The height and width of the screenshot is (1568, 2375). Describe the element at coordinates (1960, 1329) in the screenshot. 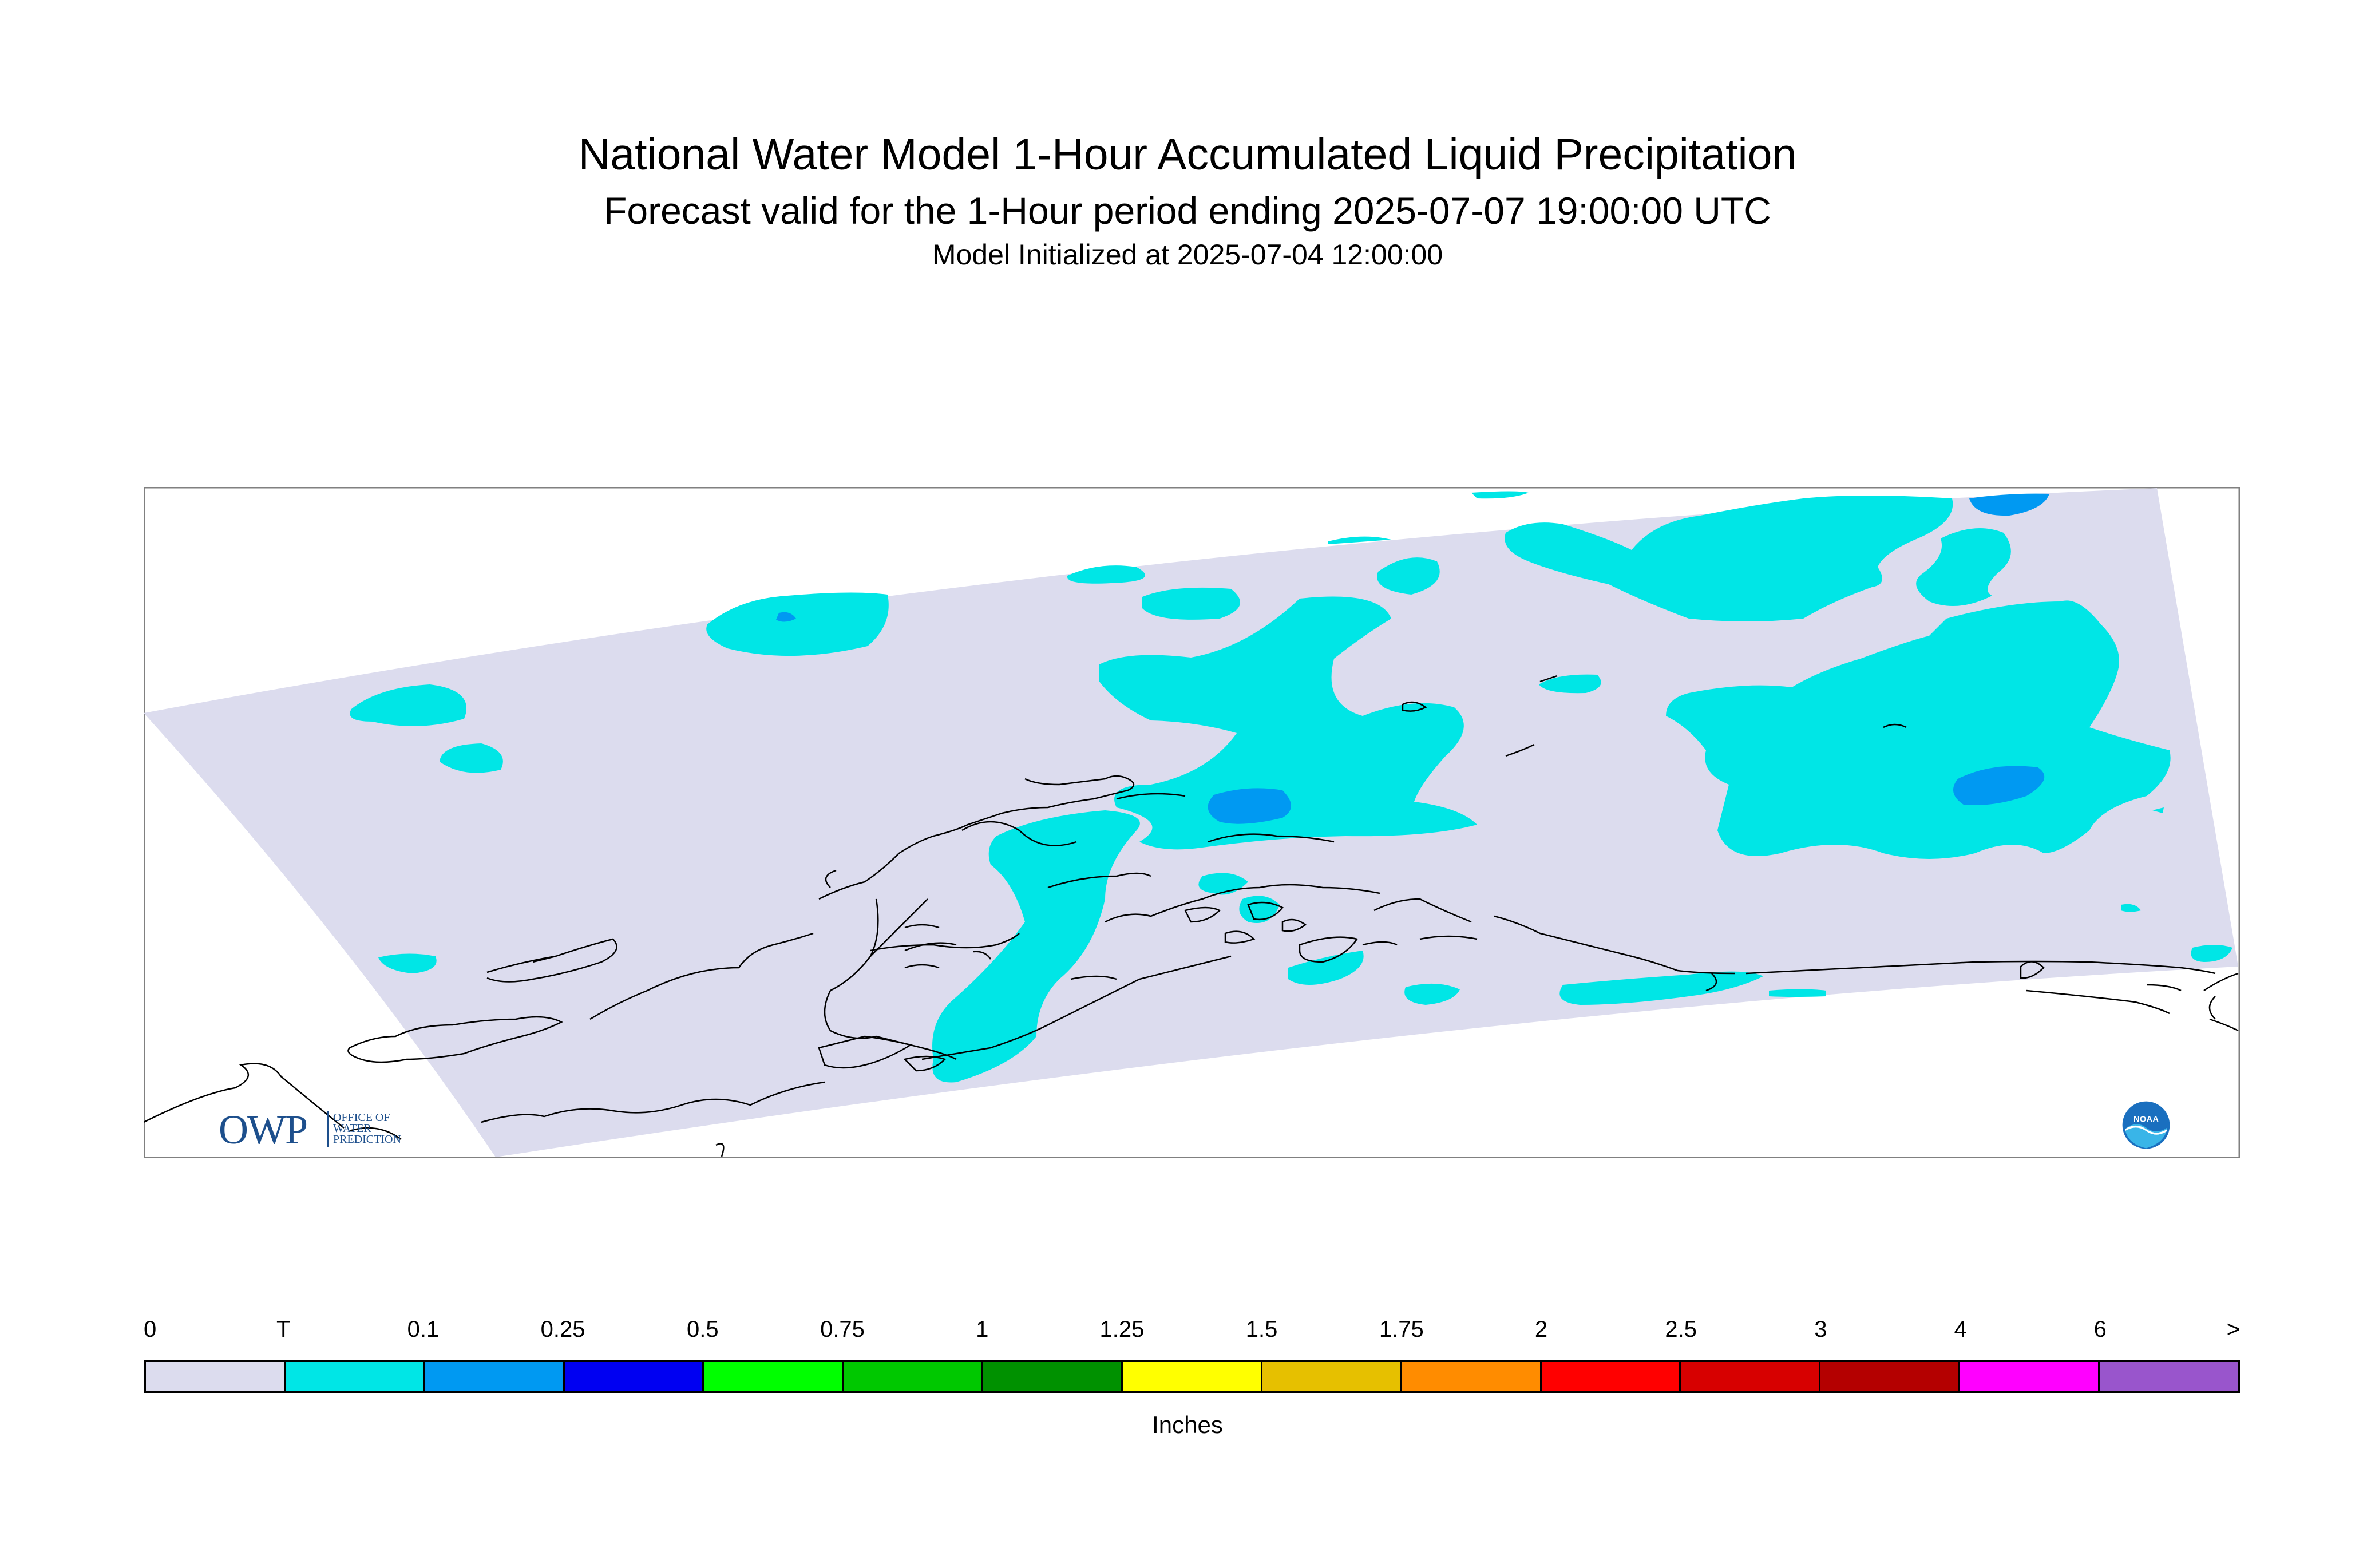

I see `legend-tick-label: 4` at that location.